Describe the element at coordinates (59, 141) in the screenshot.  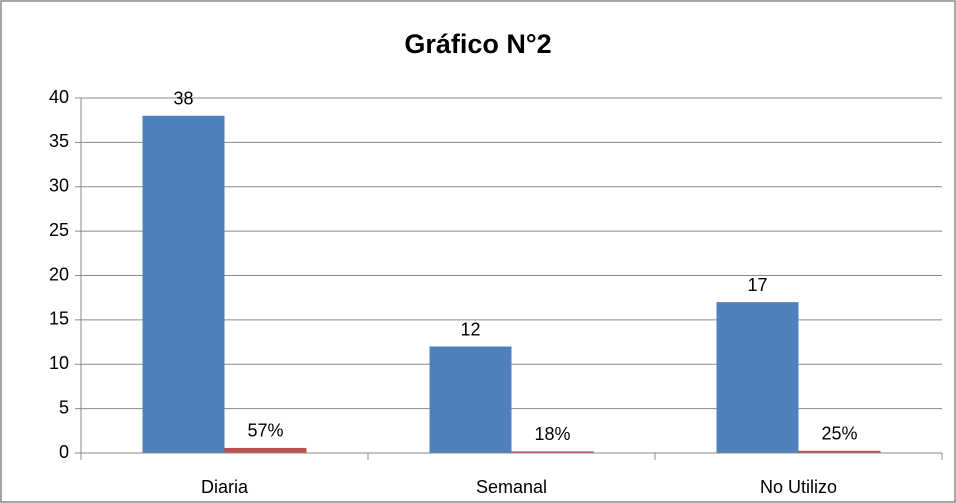
I see `y-tick-label: 35` at that location.